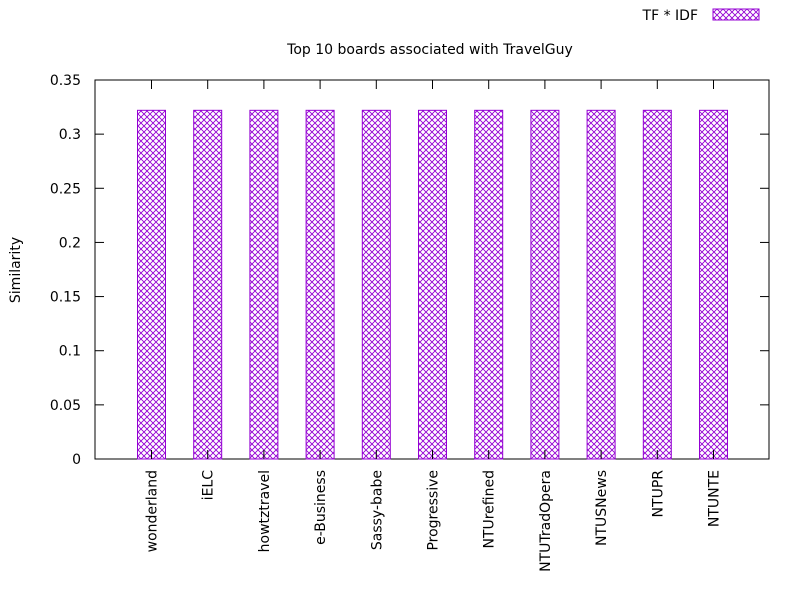 This screenshot has height=600, width=800. I want to click on x-tick-label: NTUTradOpera, so click(546, 521).